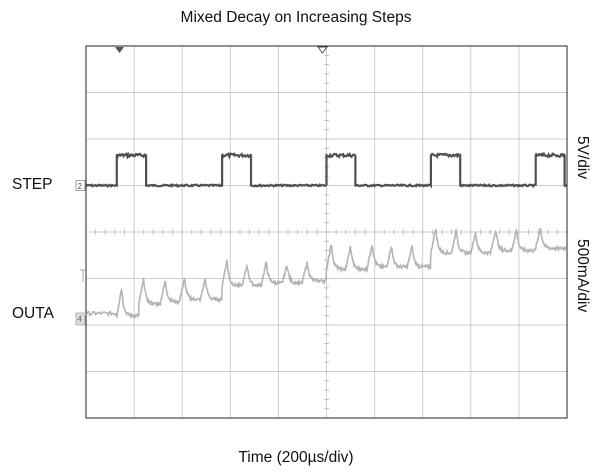  I want to click on step-marker-number: 2, so click(80, 186).